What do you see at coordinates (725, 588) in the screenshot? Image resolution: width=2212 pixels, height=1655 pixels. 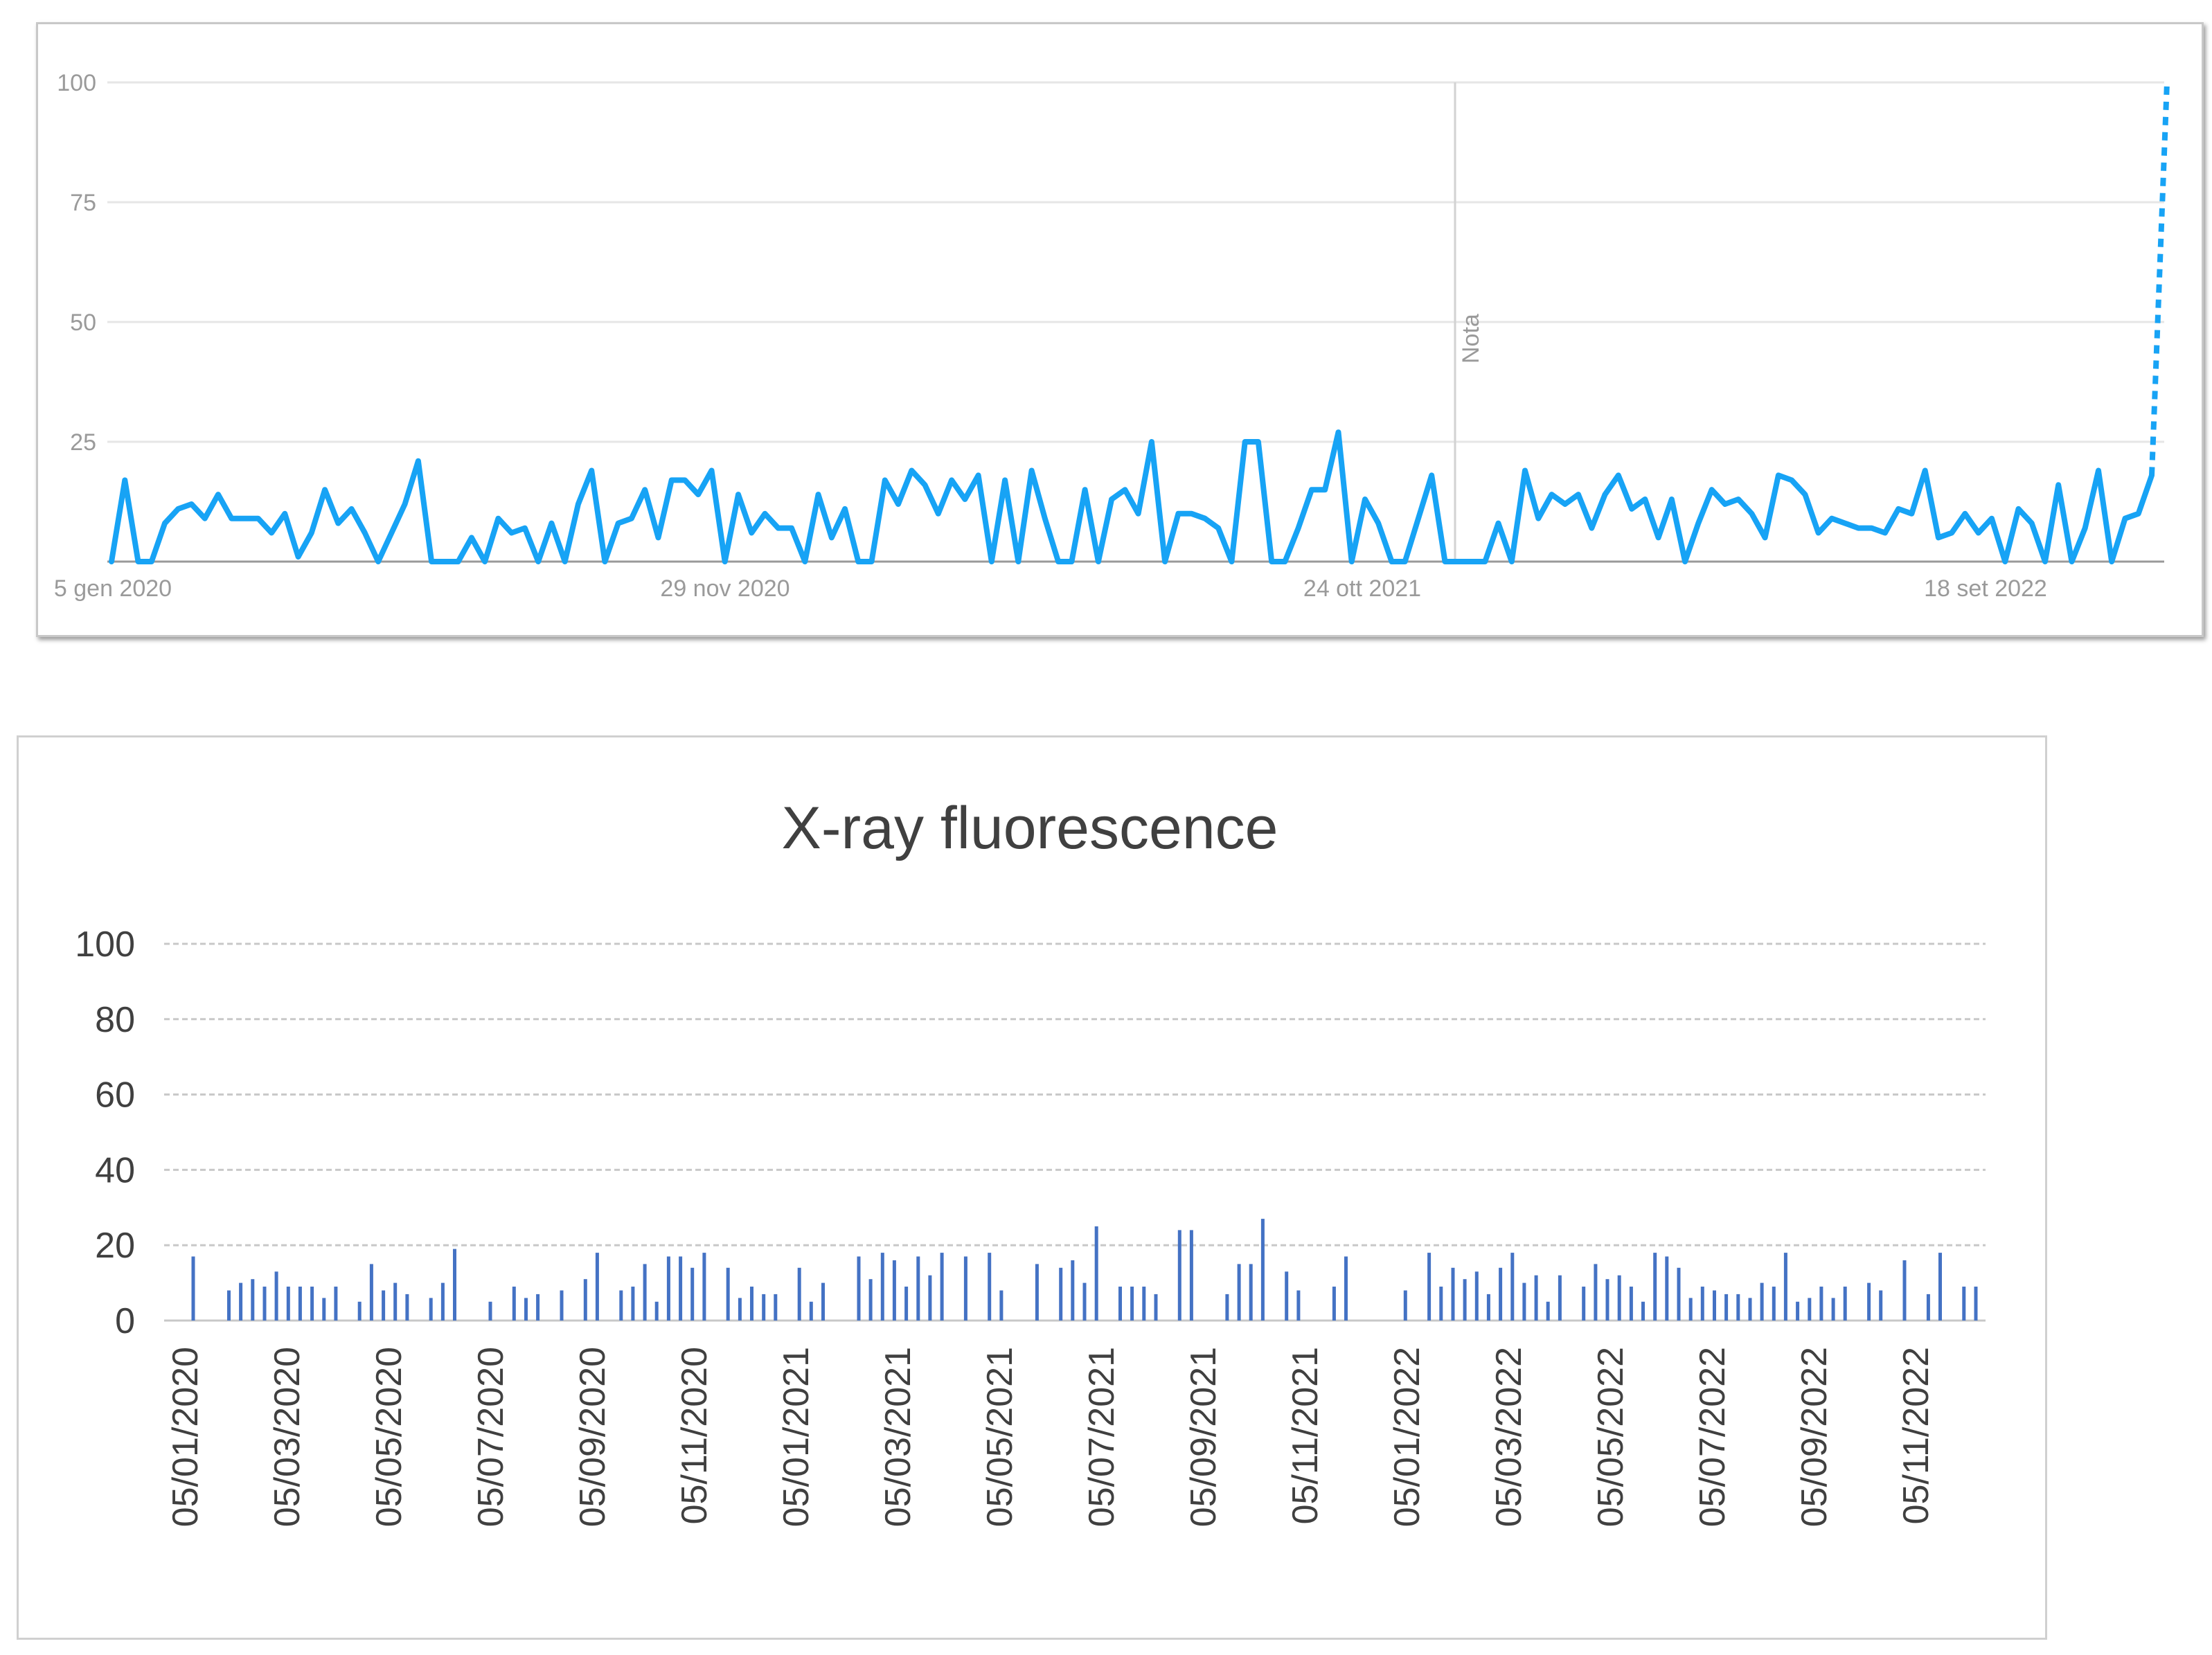 I see `x-tick-label: 29 nov 2020` at bounding box center [725, 588].